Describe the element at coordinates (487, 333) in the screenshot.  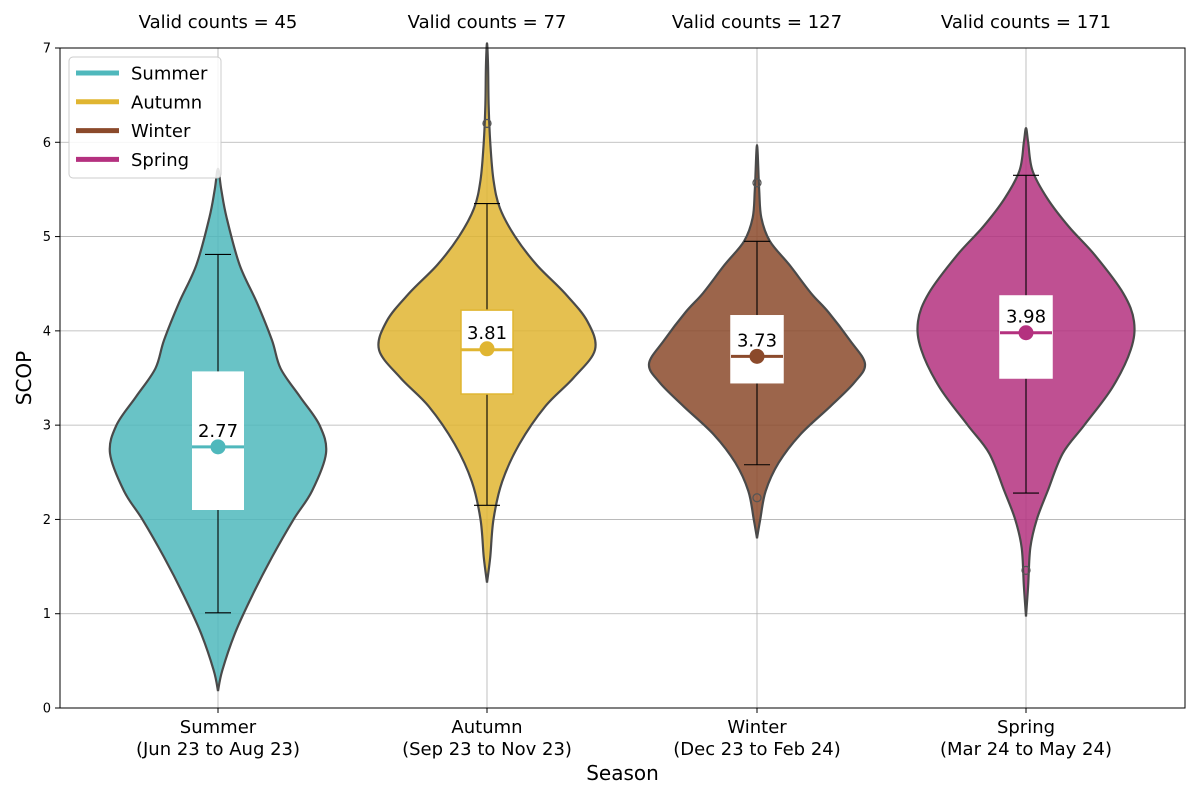
I see `mean-value-label: 3.81` at that location.